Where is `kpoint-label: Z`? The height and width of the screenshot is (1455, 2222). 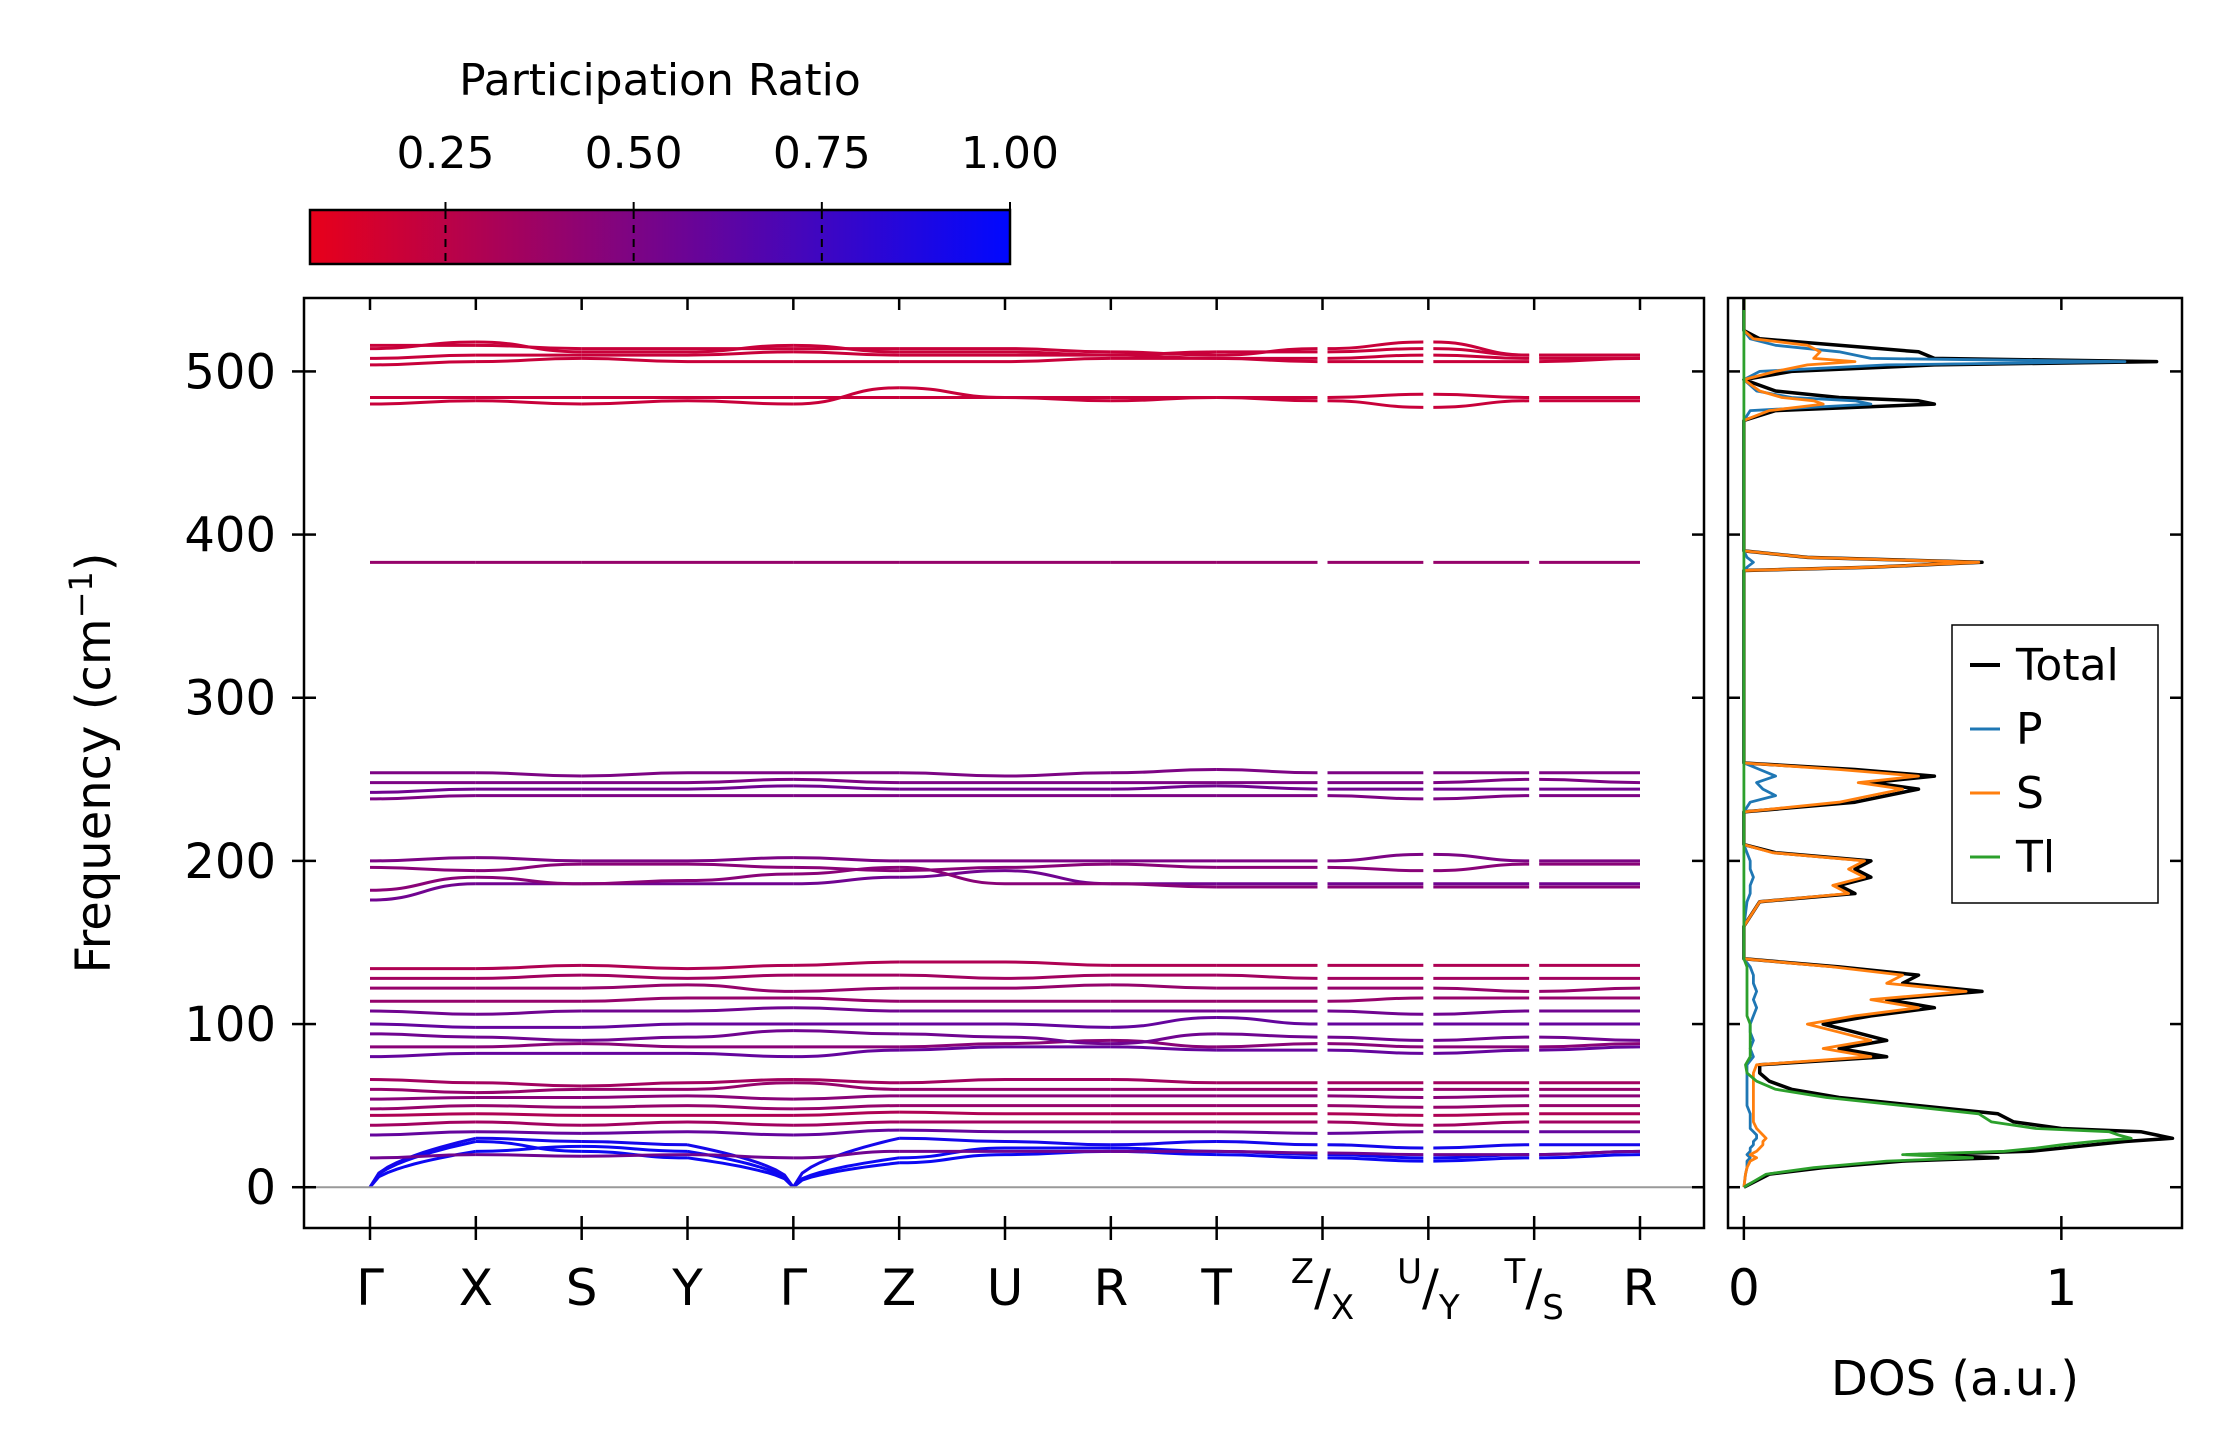 kpoint-label: Z is located at coordinates (899, 1288).